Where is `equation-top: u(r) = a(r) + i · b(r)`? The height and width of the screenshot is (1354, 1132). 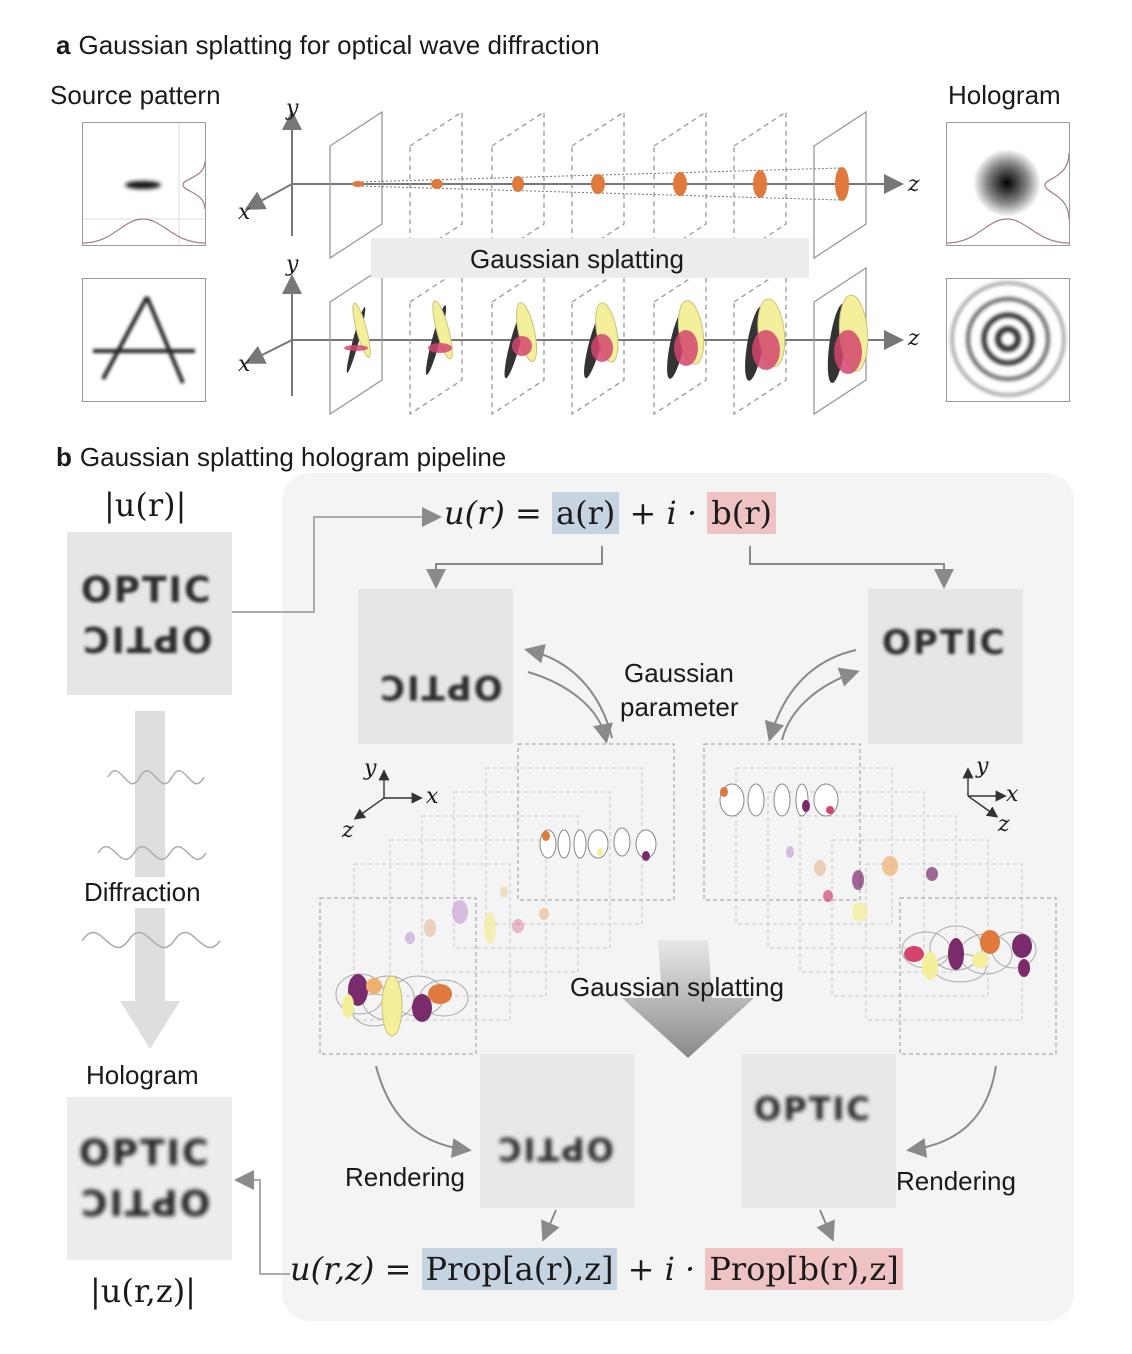 equation-top: u(r) = a(r) + i · b(r) is located at coordinates (610, 513).